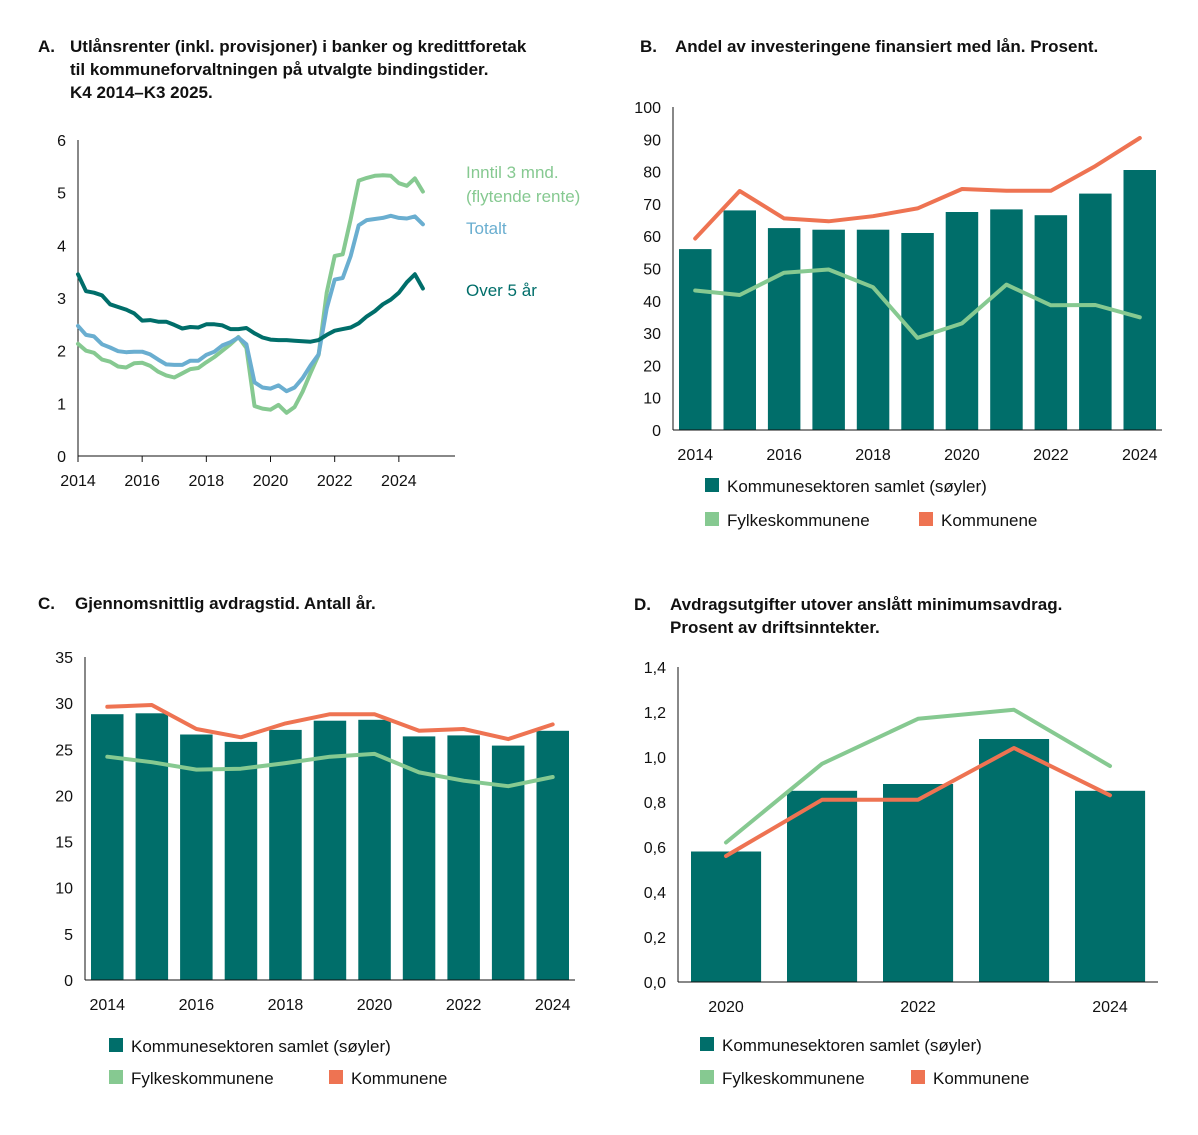  Describe the element at coordinates (225, 603) in the screenshot. I see `panel-title-line: Gjennomsnittlig avdragstid. Antall år.` at that location.